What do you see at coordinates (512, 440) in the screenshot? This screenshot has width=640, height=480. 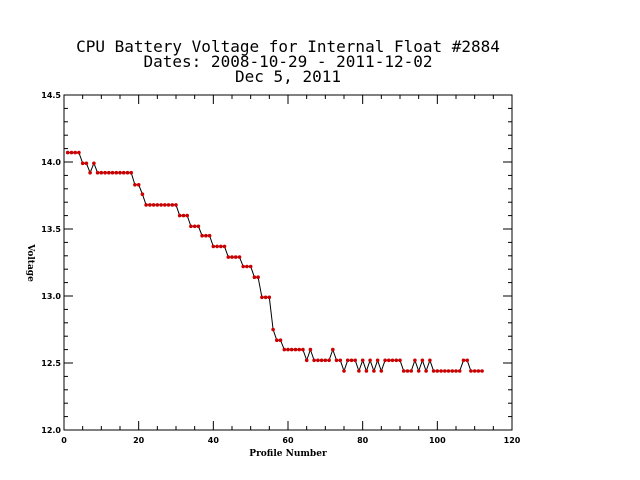 I see `x-tick-label: 120` at bounding box center [512, 440].